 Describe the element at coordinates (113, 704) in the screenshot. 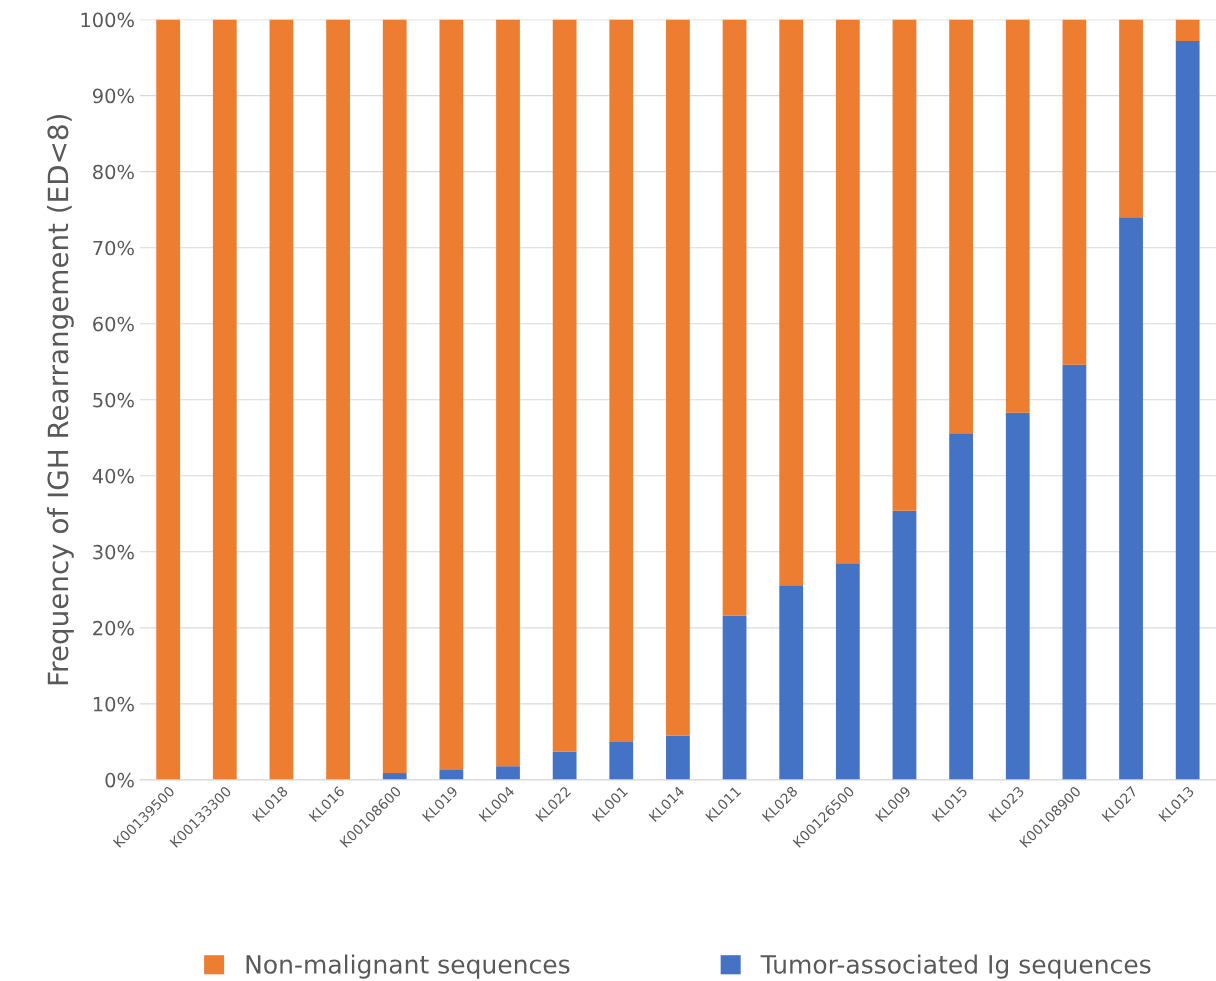

I see `y-tick-label: 10%` at that location.